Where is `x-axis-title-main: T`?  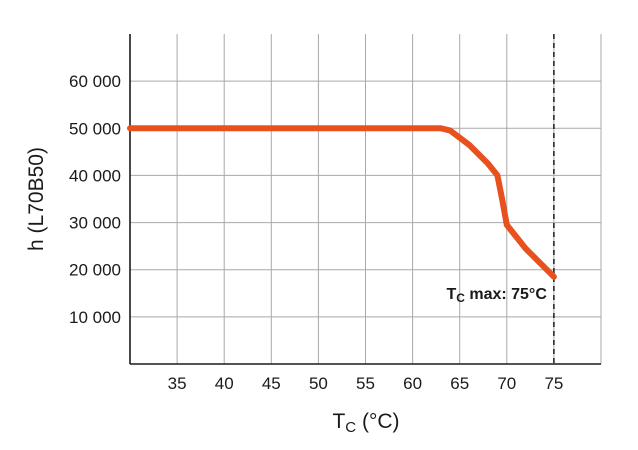
x-axis-title-main: T is located at coordinates (338, 421).